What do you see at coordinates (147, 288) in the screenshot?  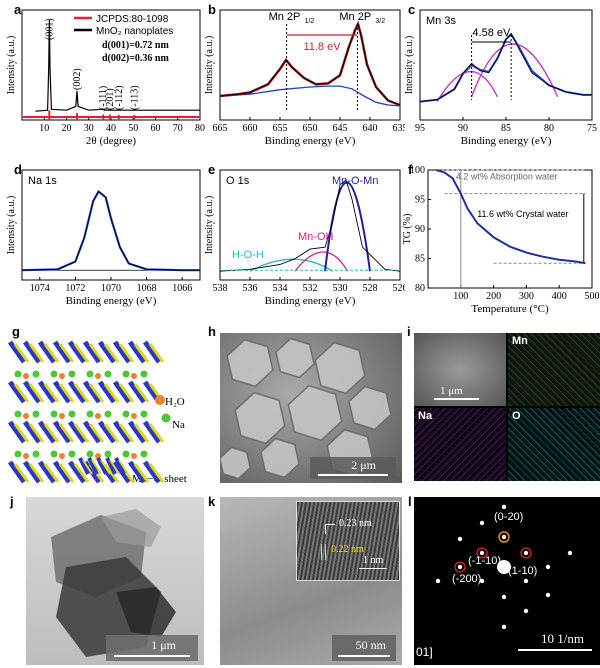 I see `x-tick-label: 1068` at bounding box center [147, 288].